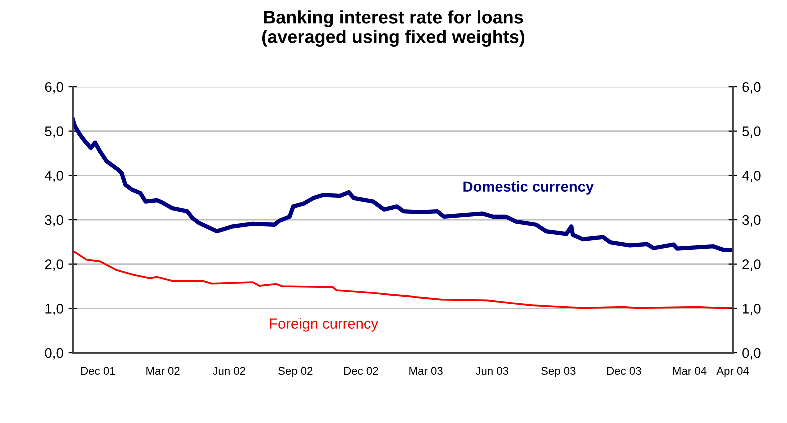 The width and height of the screenshot is (787, 423). I want to click on line-series, so click(403, 280).